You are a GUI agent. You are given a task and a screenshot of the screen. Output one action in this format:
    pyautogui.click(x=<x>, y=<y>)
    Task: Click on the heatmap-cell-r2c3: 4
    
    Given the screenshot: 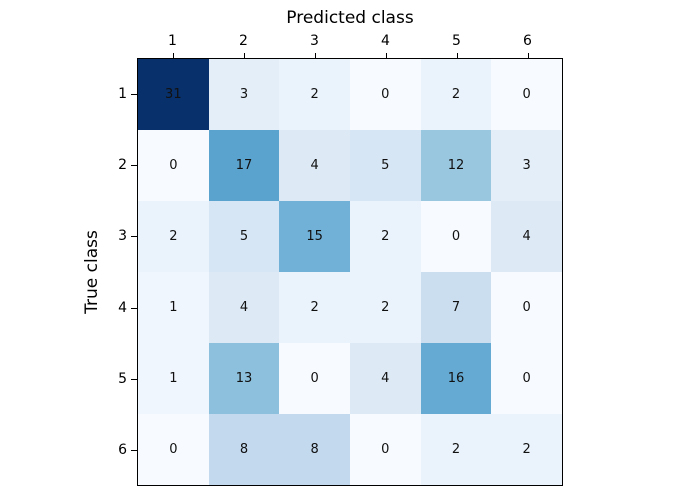 What is the action you would take?
    pyautogui.click(x=314, y=165)
    